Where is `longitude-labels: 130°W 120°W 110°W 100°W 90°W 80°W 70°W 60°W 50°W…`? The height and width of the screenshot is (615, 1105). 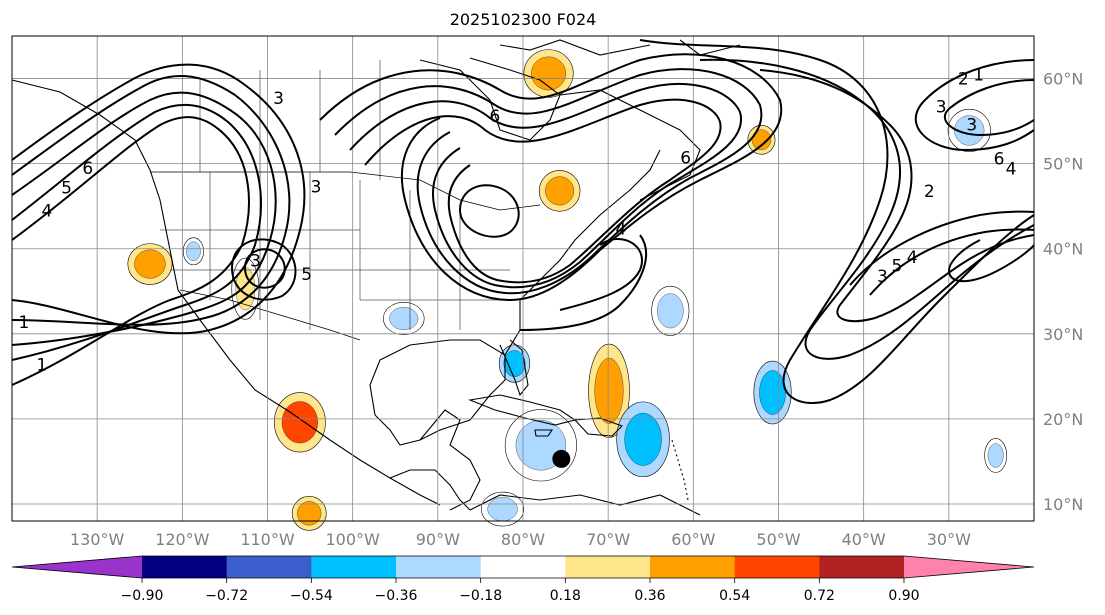 longitude-labels: 130°W 120°W 110°W 100°W 90°W 80°W 70°W 60°W 50°W… is located at coordinates (520, 539).